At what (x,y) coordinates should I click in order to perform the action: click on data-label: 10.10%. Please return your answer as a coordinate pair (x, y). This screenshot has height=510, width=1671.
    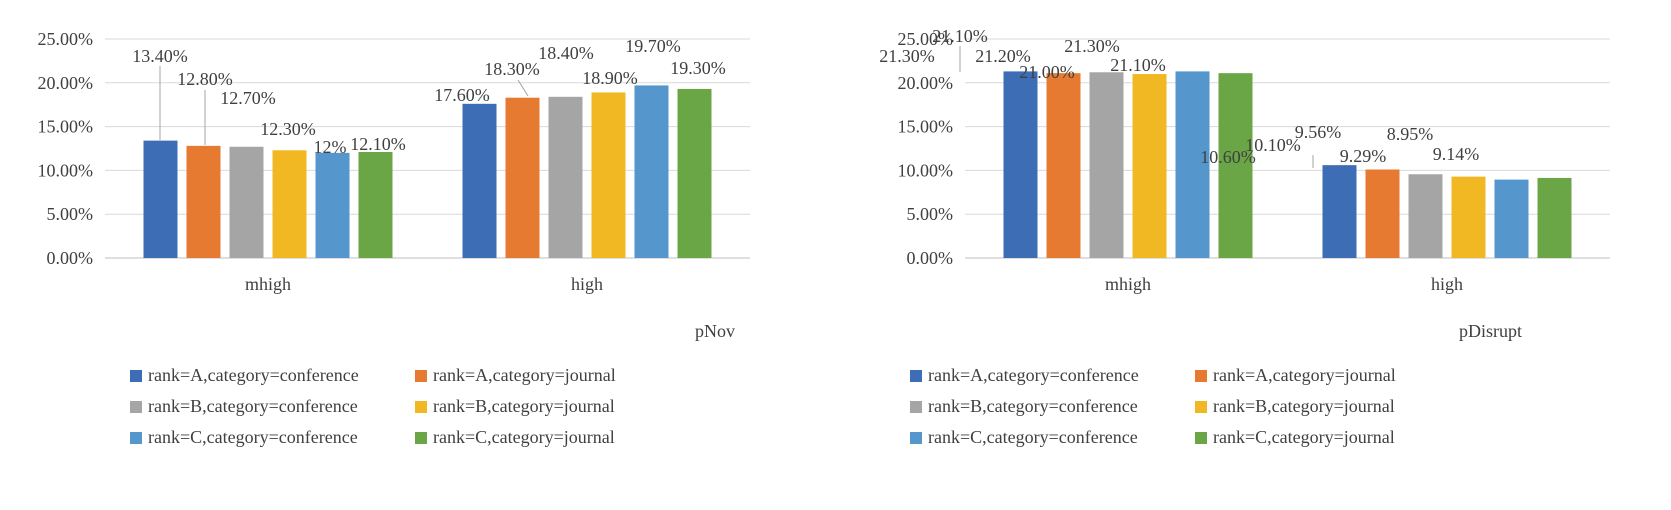
    Looking at the image, I should click on (1273, 145).